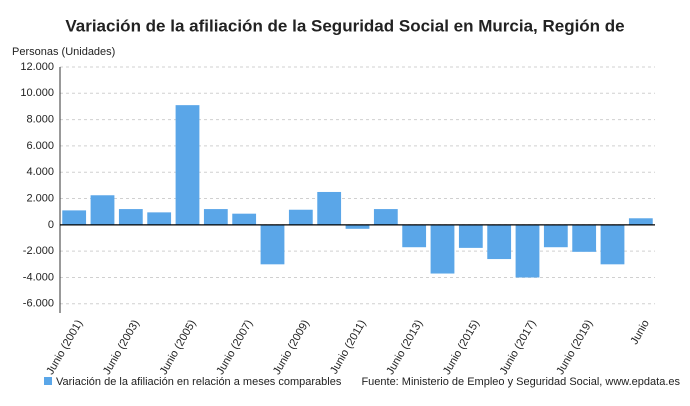 This screenshot has width=690, height=406. I want to click on y-tick-label: 2.000, so click(40, 198).